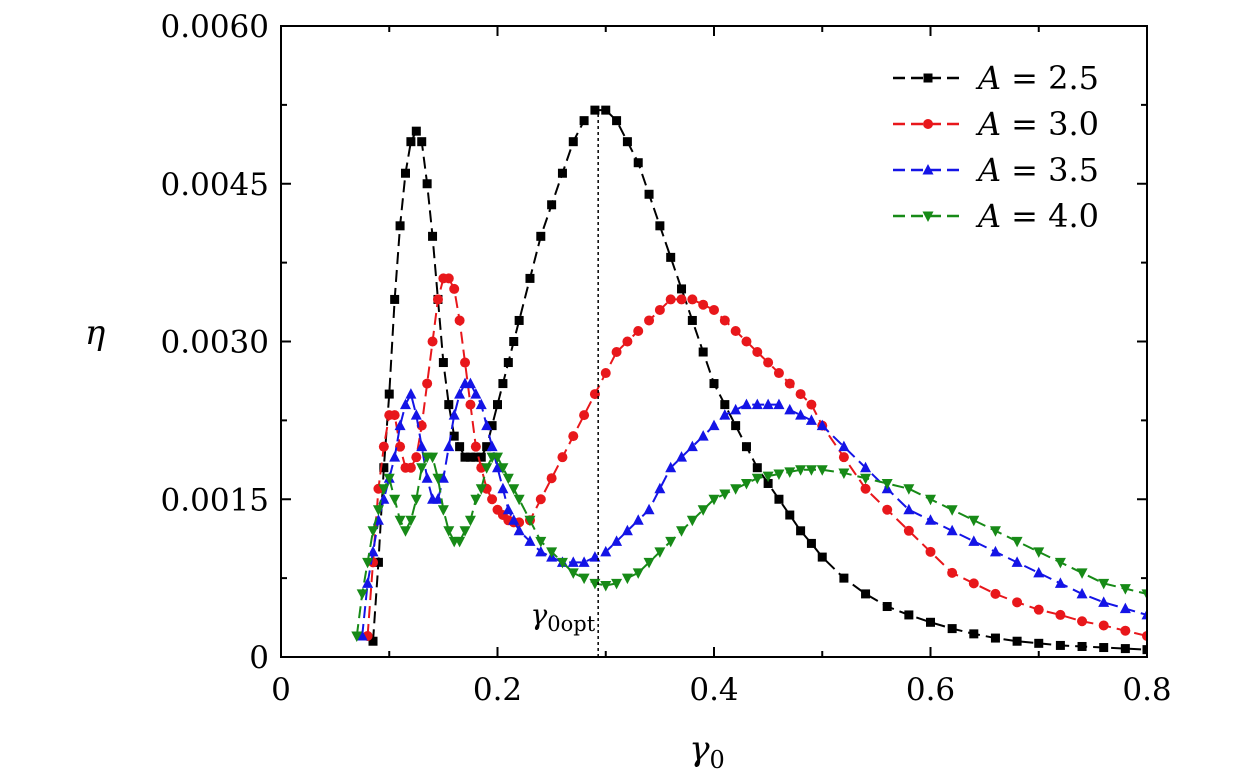  What do you see at coordinates (215, 343) in the screenshot?
I see `y-tick-label: 0.0030` at bounding box center [215, 343].